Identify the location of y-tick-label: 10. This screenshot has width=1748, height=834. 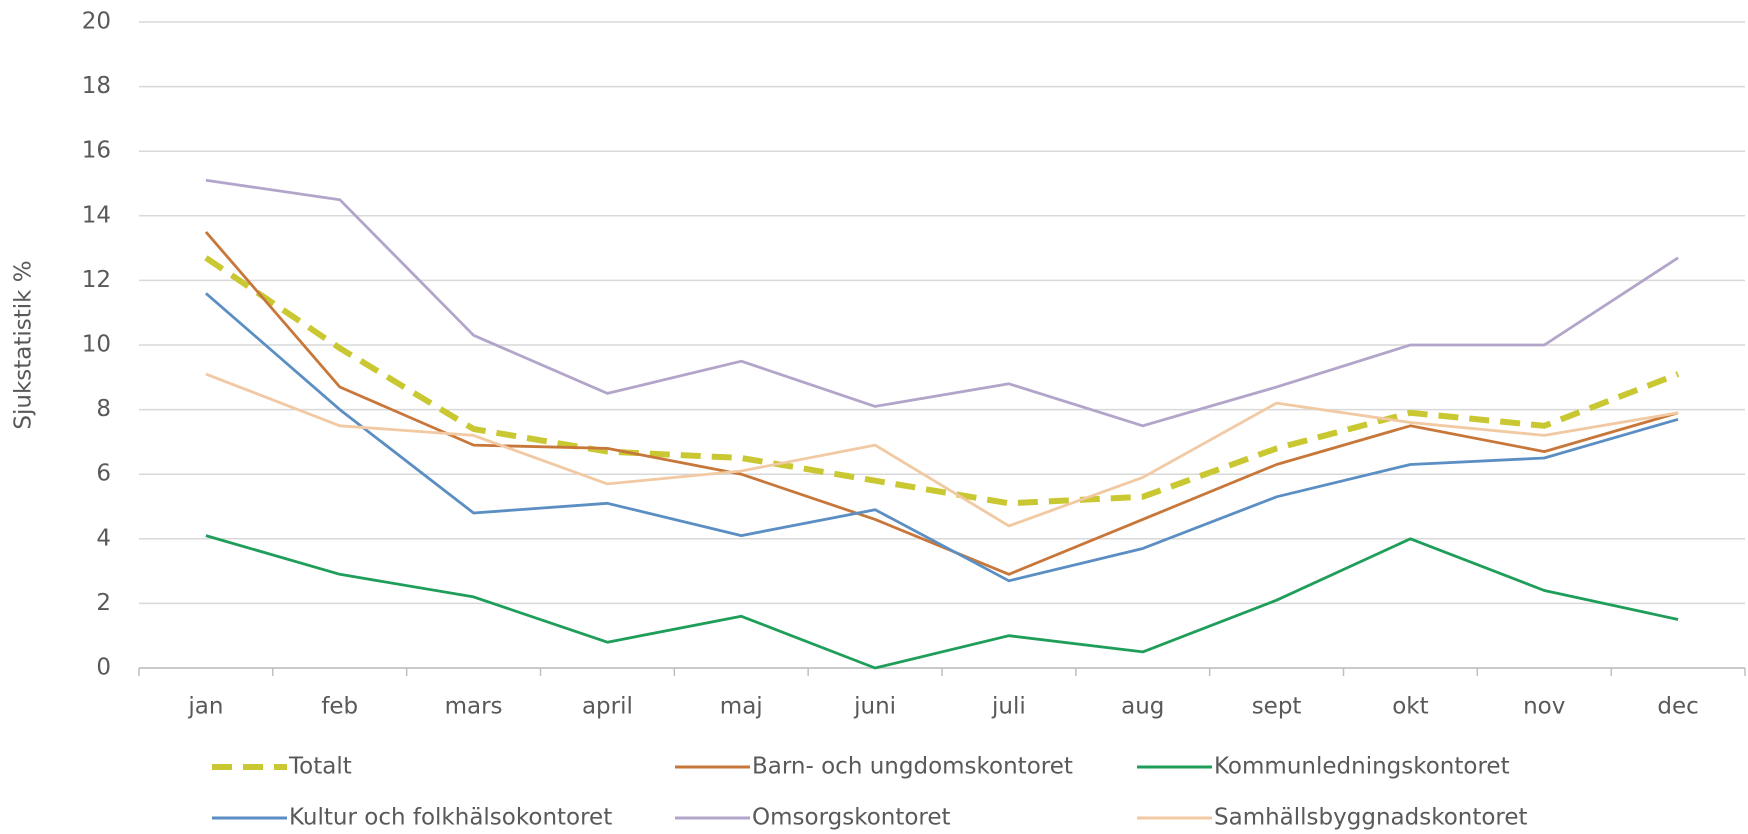
(96, 345).